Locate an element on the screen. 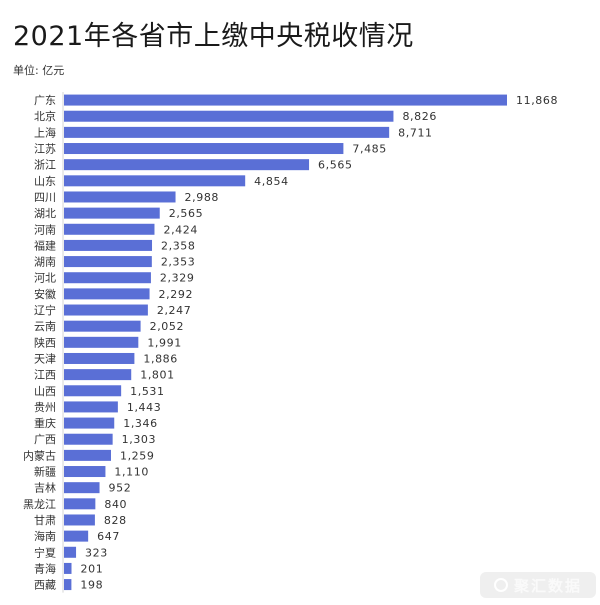 The height and width of the screenshot is (605, 600). category-label: 西藏 is located at coordinates (45, 585).